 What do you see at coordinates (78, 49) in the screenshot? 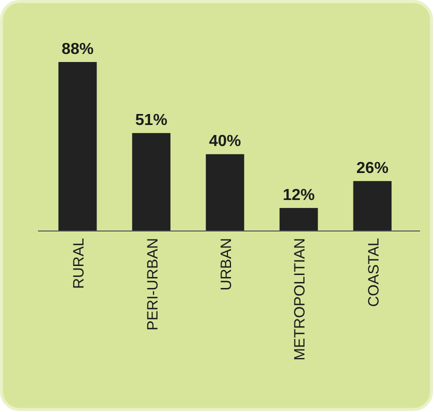
I see `data-label: 88%` at bounding box center [78, 49].